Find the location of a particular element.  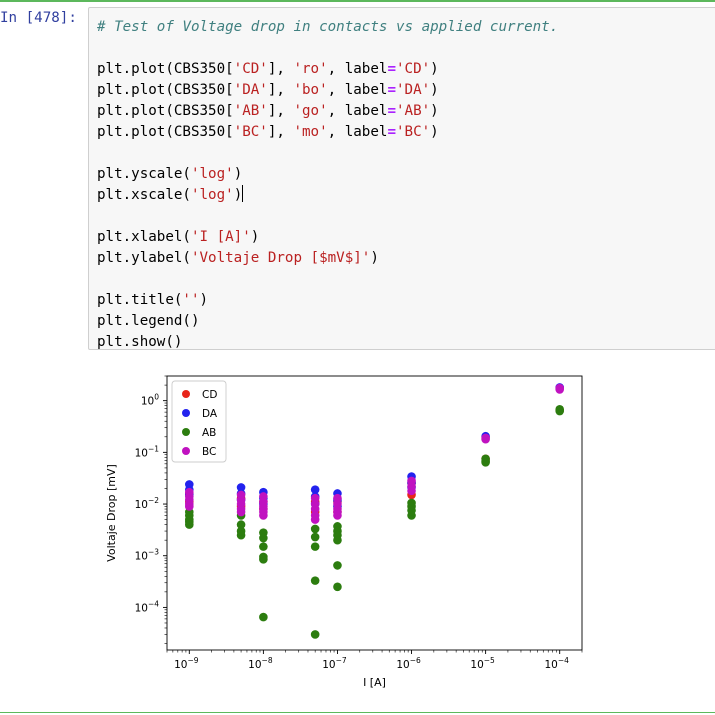

y-tick-label: 10⁻² is located at coordinates (147, 503).